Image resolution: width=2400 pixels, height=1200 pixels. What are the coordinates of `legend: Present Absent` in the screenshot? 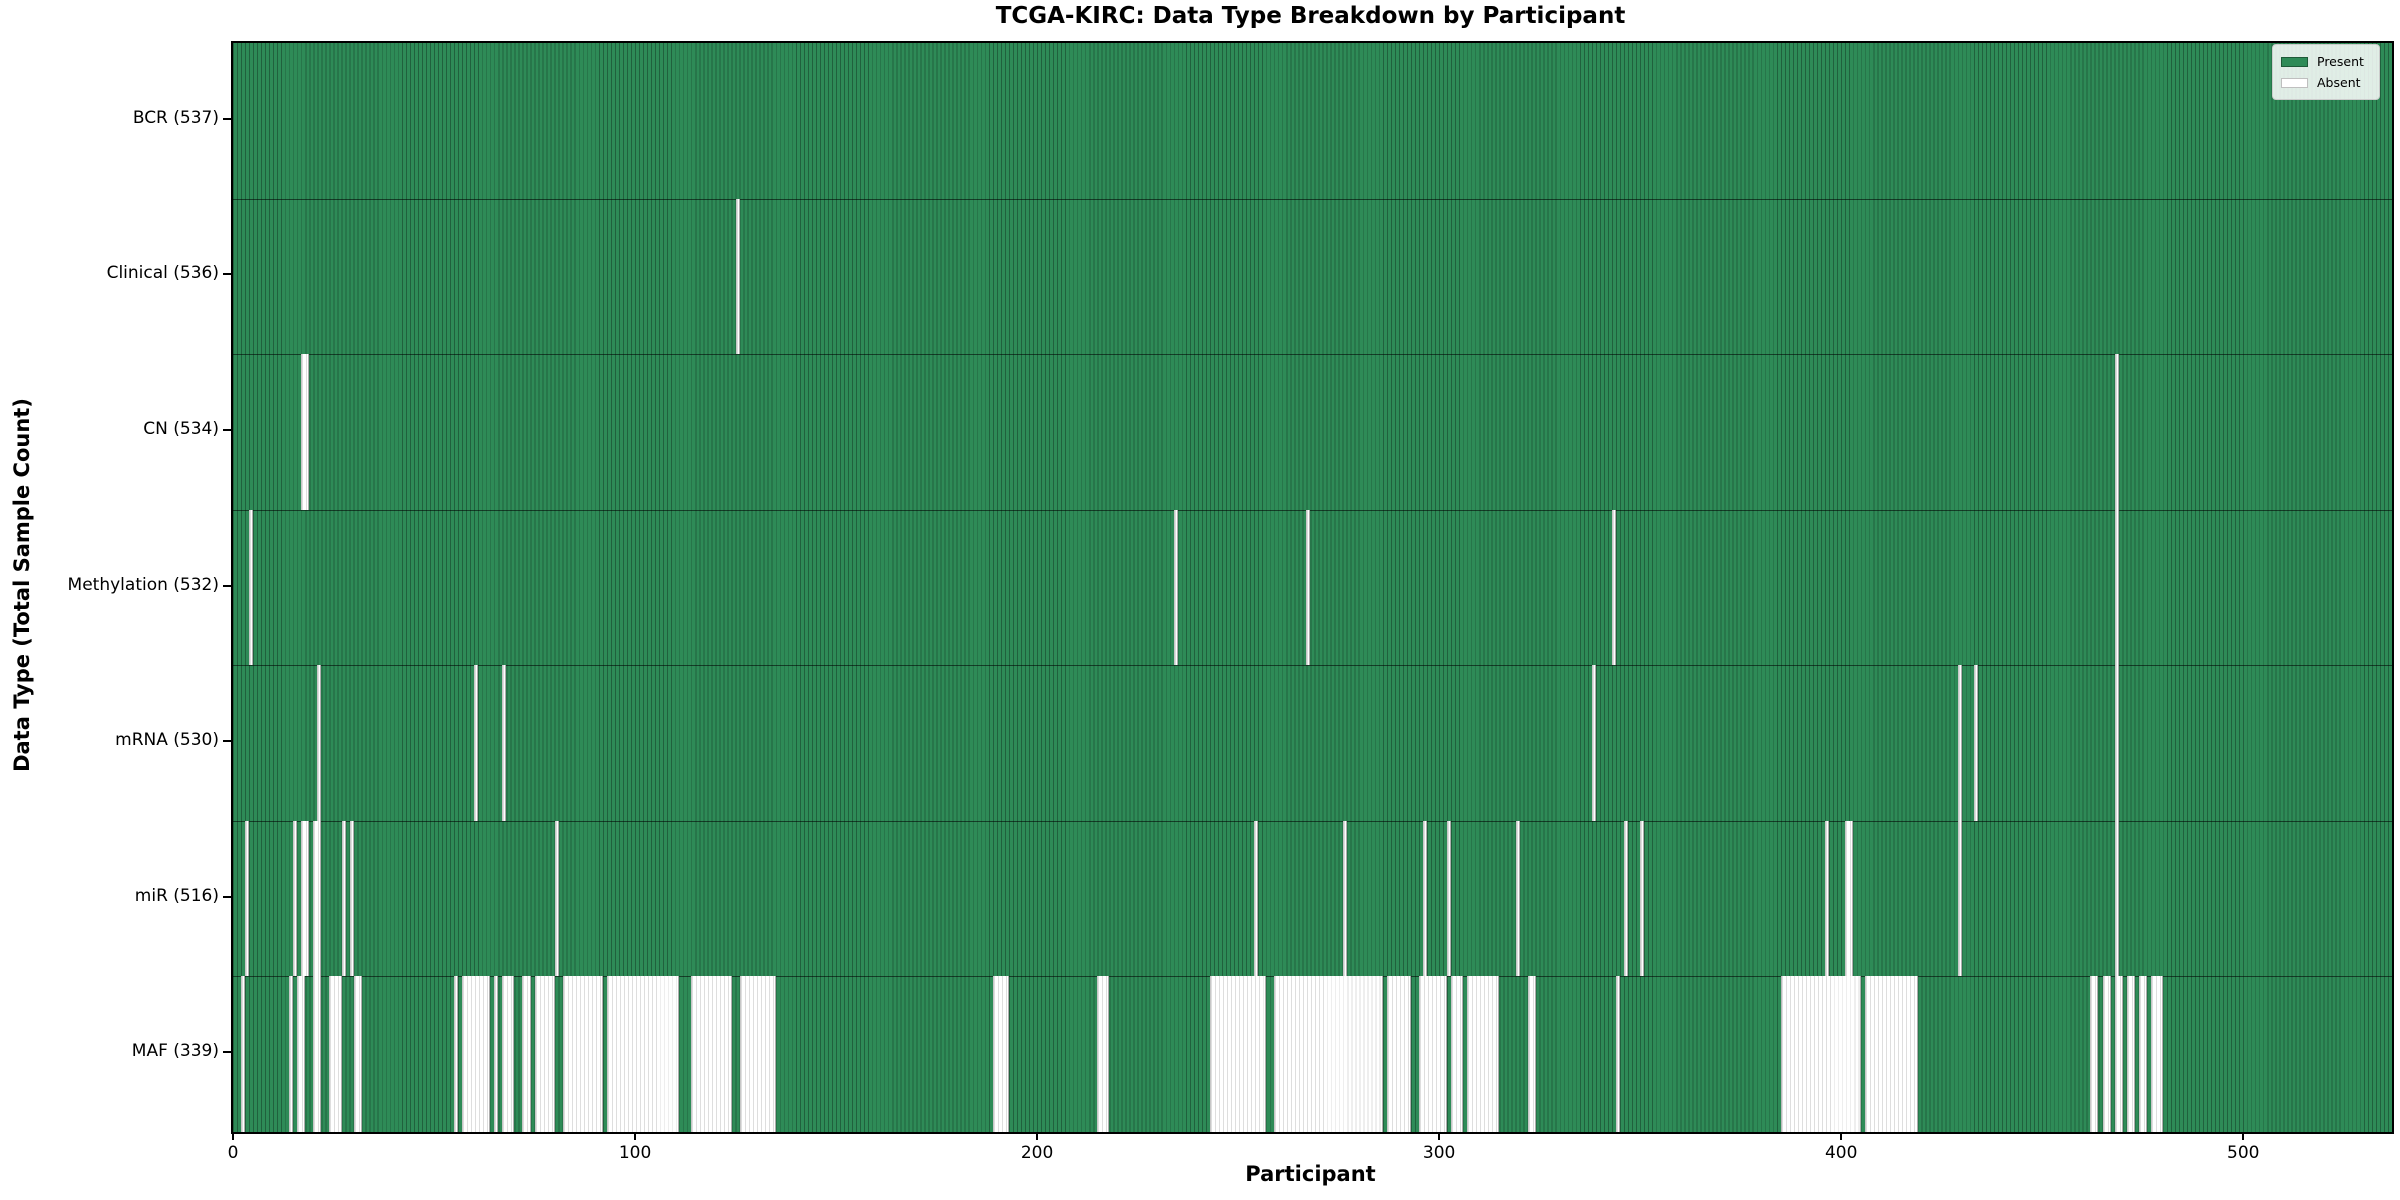 It's located at (2326, 72).